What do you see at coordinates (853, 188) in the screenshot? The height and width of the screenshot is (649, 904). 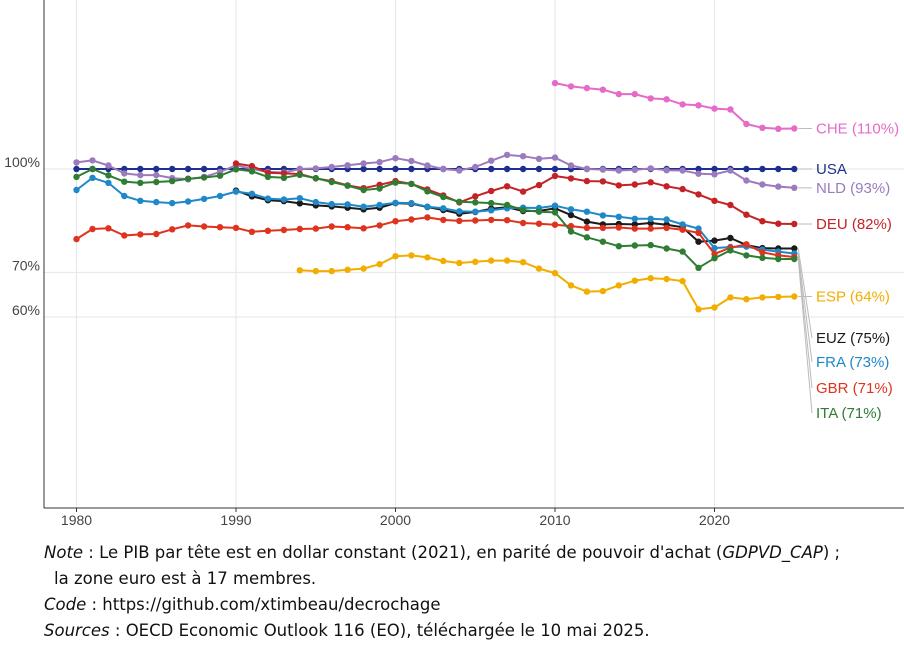 I see `series-label: NLD (93%)` at bounding box center [853, 188].